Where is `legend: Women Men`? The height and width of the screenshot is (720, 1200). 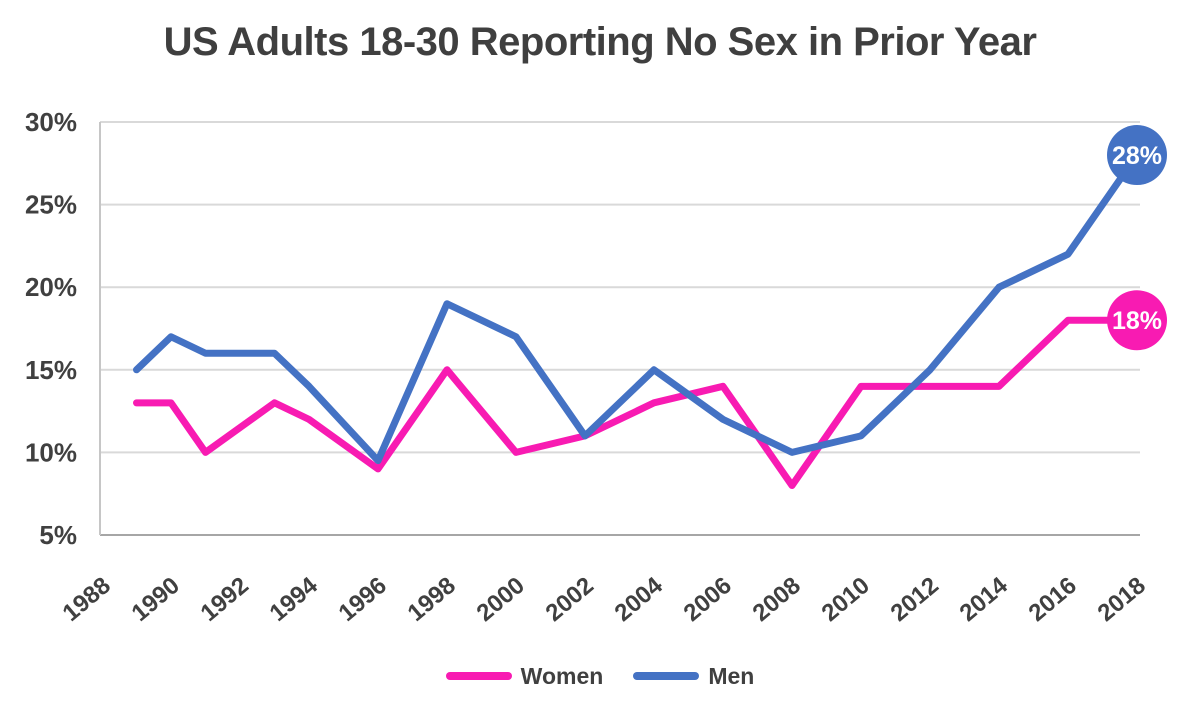
legend: Women Men is located at coordinates (600, 676).